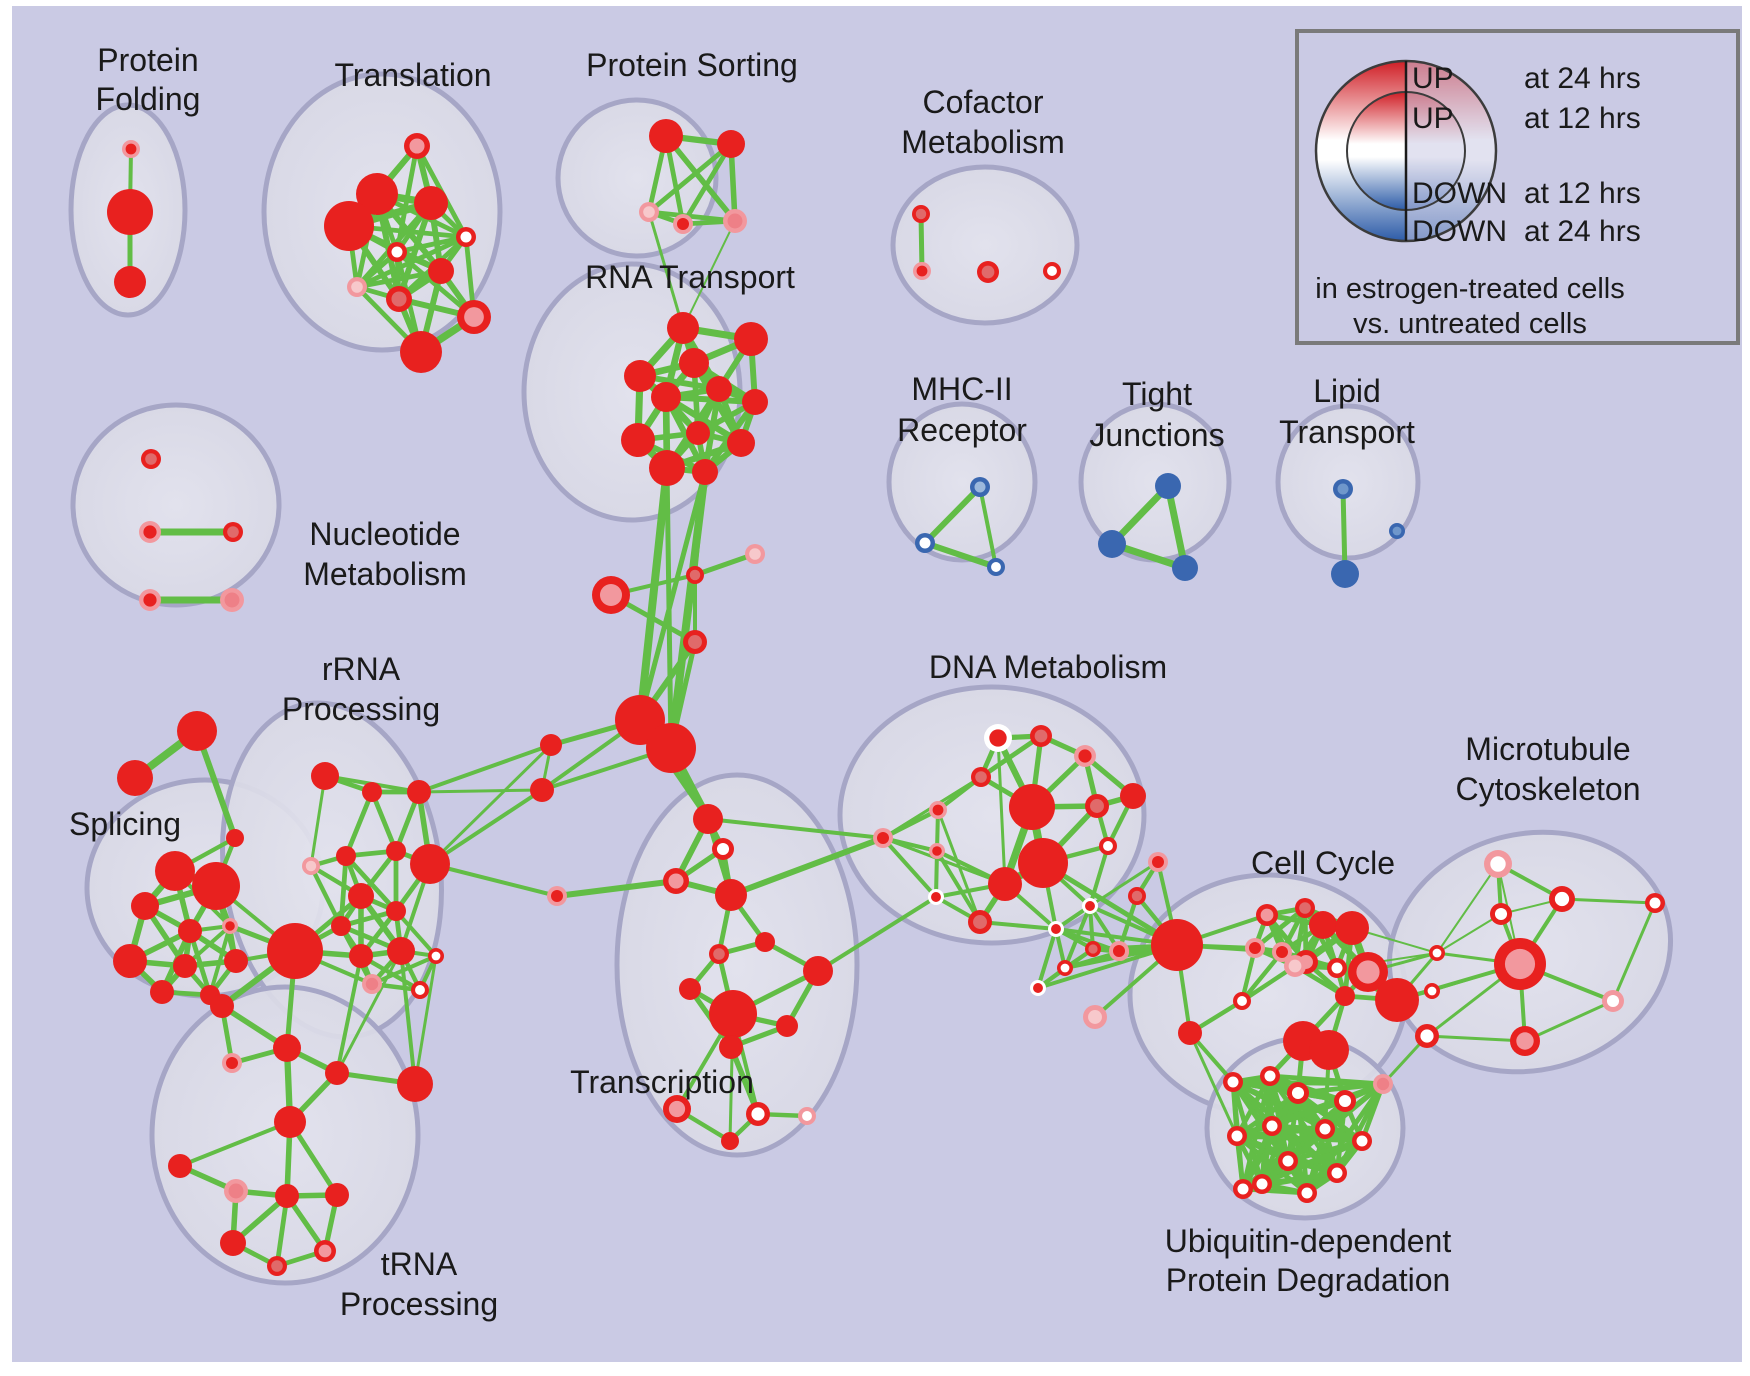  Describe the element at coordinates (1156, 414) in the screenshot. I see `cluster-label-tight-junctions: Tight Junctions` at that location.